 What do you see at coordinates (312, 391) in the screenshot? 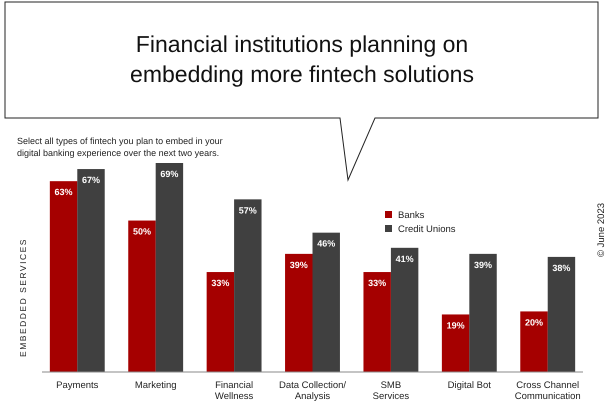
I see `x-tick-label: Data Collection/ Analysis` at bounding box center [312, 391].